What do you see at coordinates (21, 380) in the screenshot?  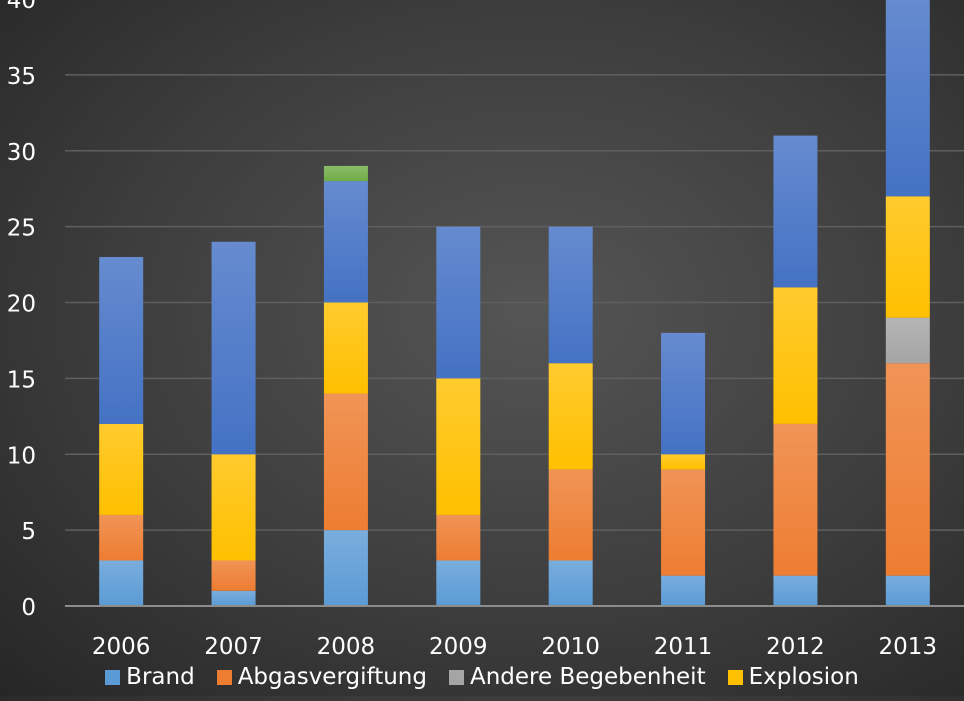 I see `y-tick-label: 15` at bounding box center [21, 380].